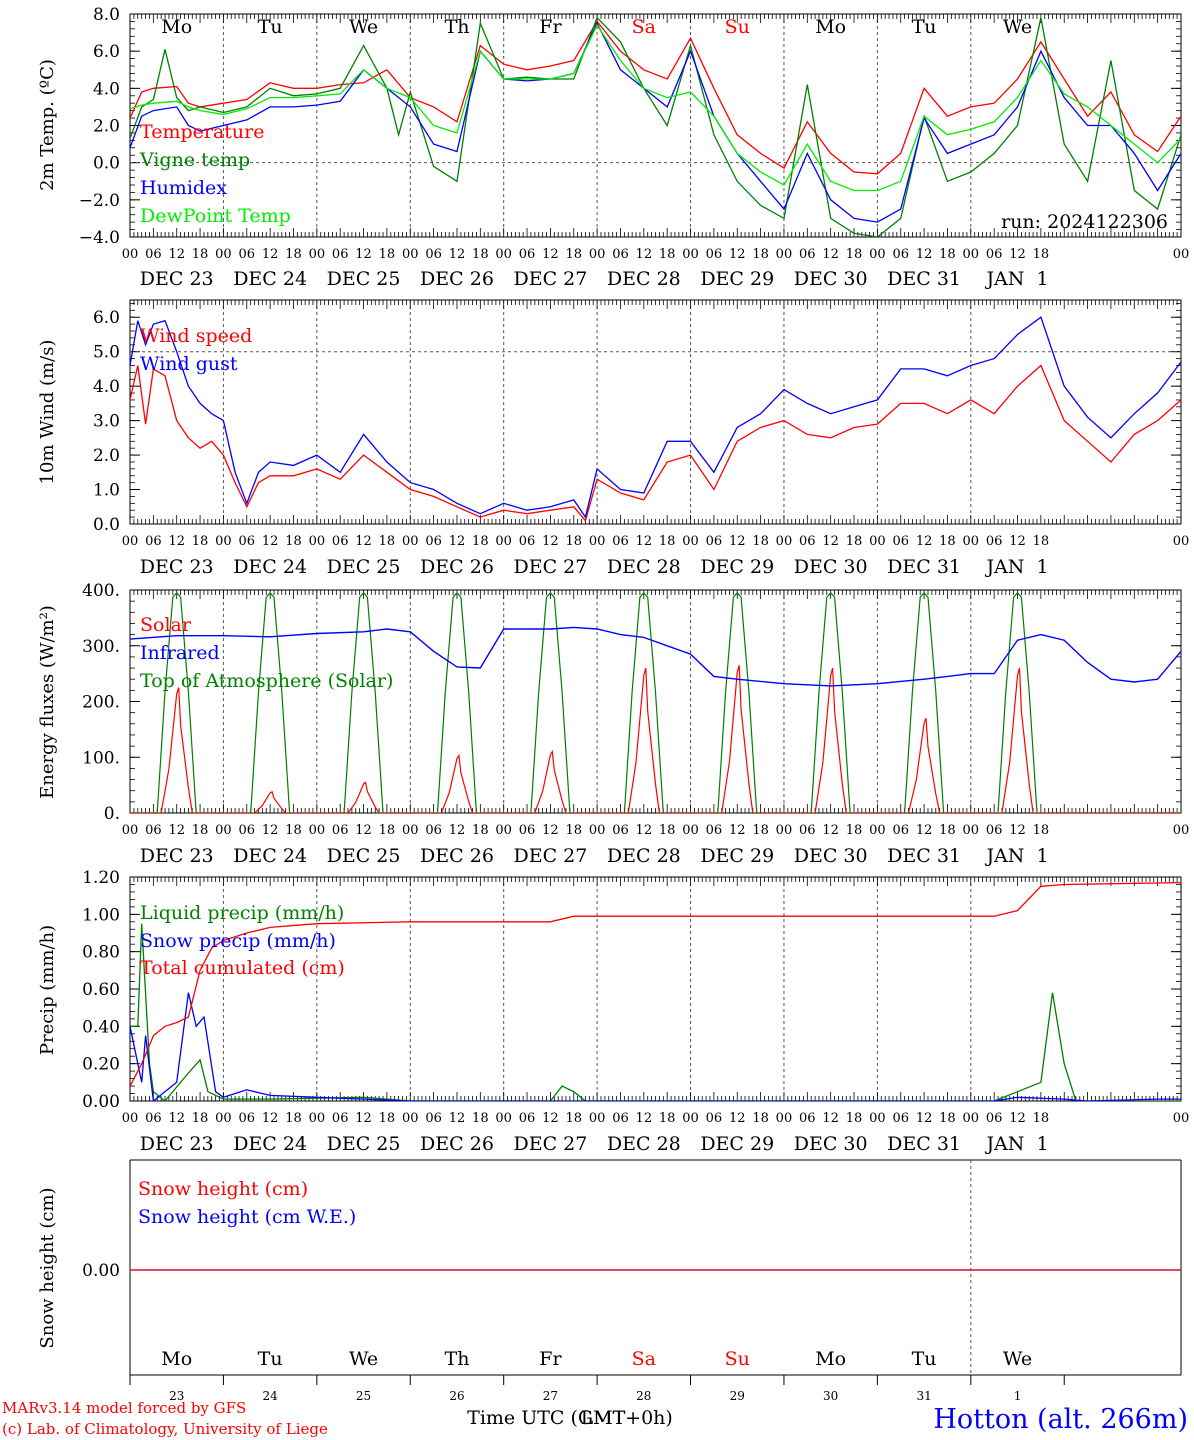 This screenshot has height=1440, width=1194. What do you see at coordinates (643, 1396) in the screenshot?
I see `day-number: 28` at bounding box center [643, 1396].